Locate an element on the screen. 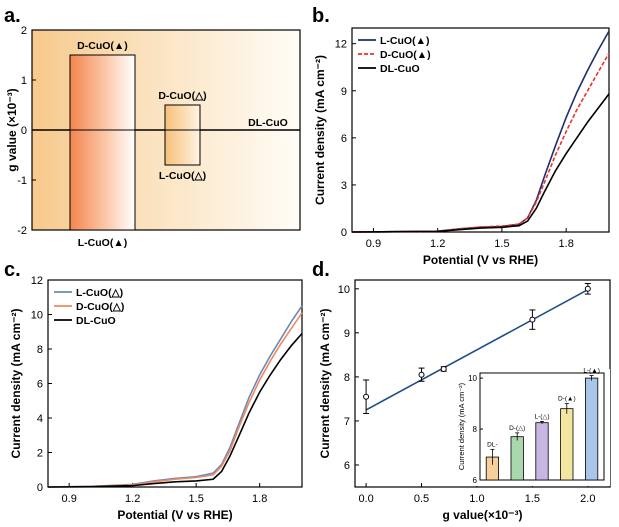  pd-fit-line is located at coordinates (477, 349).